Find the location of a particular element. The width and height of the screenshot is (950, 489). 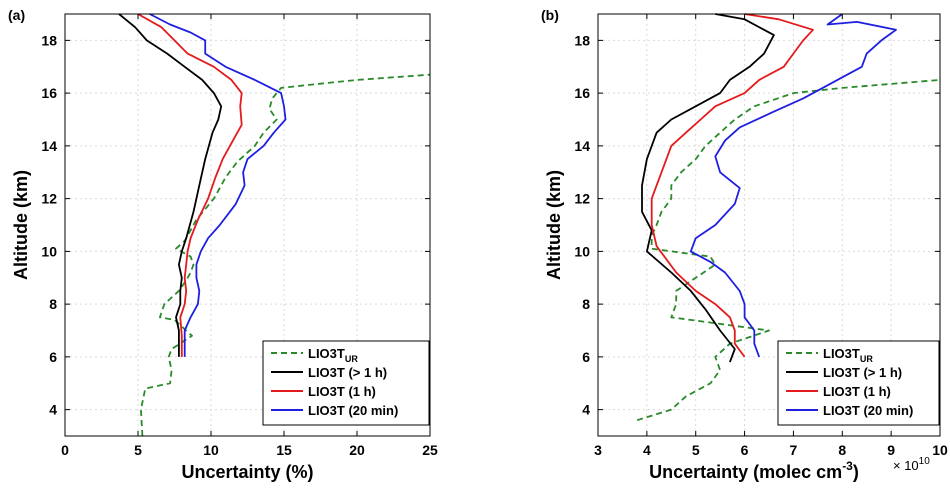

panel-label: (a) is located at coordinates (16, 15).